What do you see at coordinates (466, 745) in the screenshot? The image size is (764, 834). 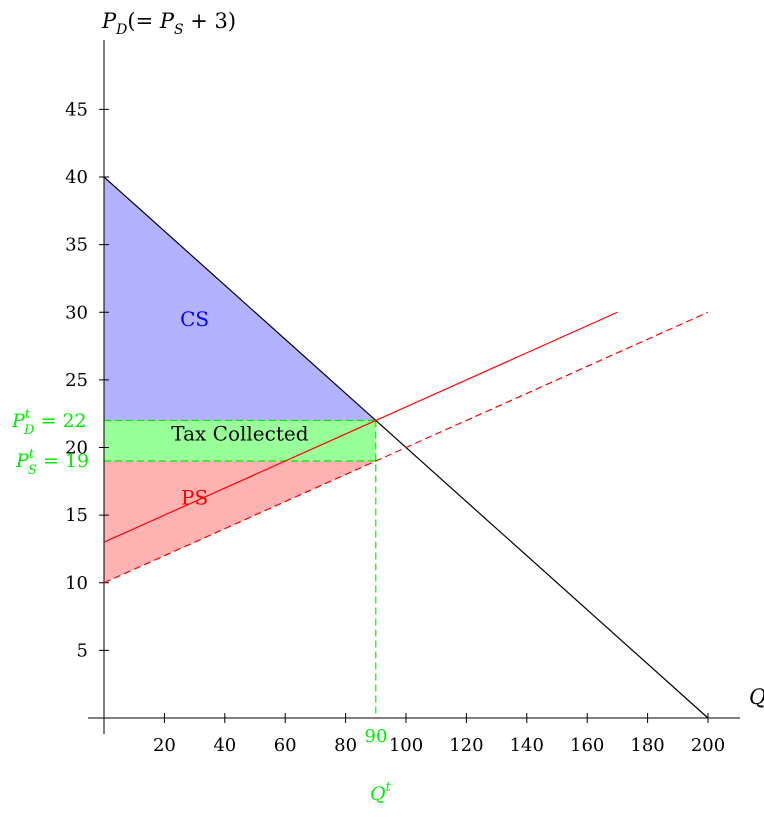 I see `x-tick-label-120: 120` at bounding box center [466, 745].